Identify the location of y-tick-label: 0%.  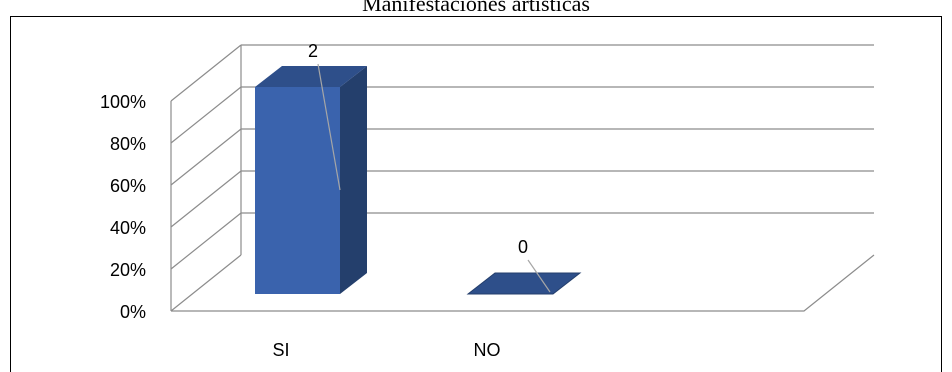
(133, 312).